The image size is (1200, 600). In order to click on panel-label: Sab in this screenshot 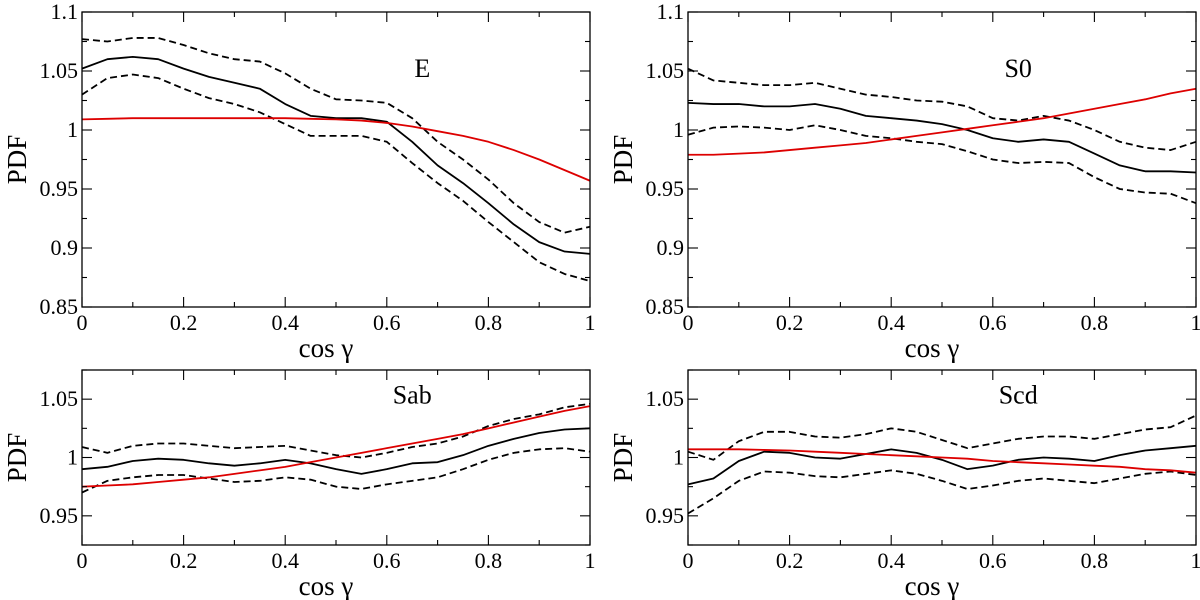, I will do `click(412, 395)`.